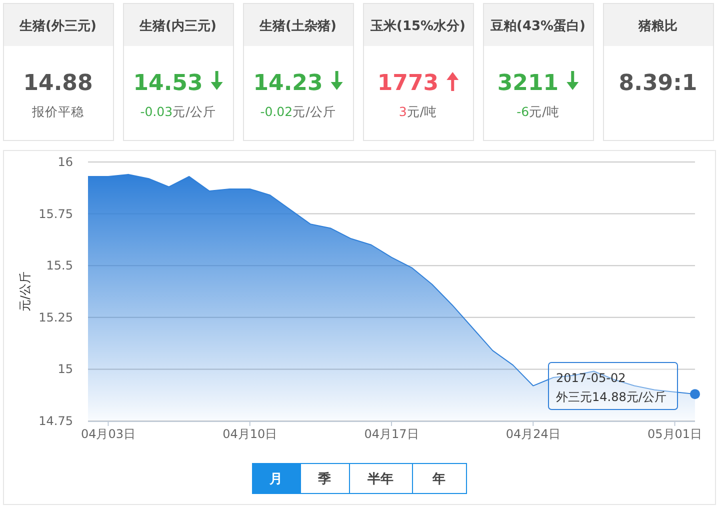  I want to click on text: 3211, so click(528, 83).